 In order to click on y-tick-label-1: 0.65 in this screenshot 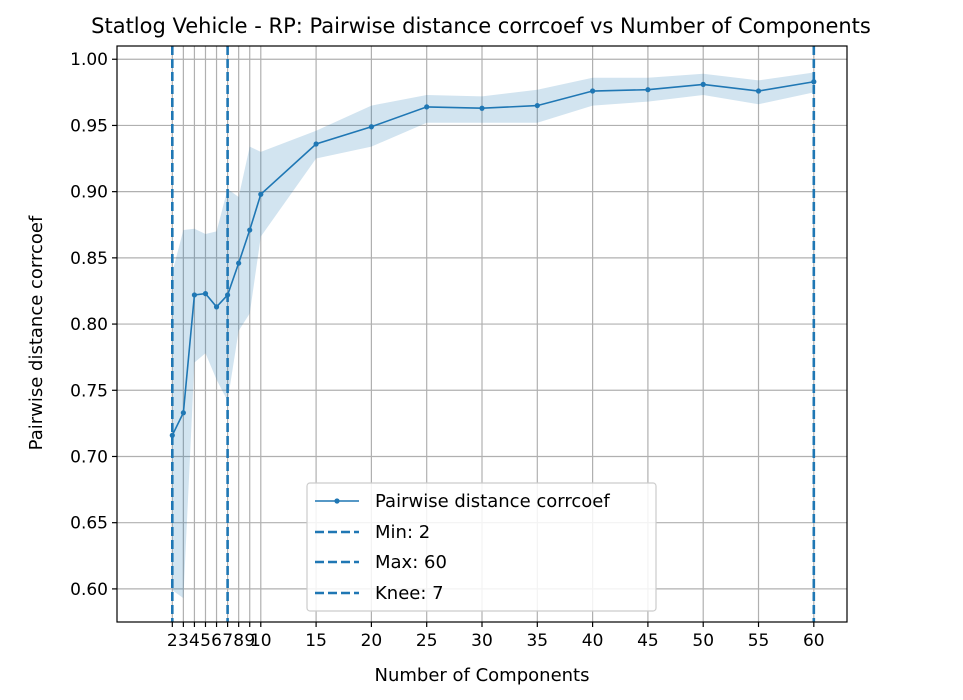, I will do `click(89, 524)`.